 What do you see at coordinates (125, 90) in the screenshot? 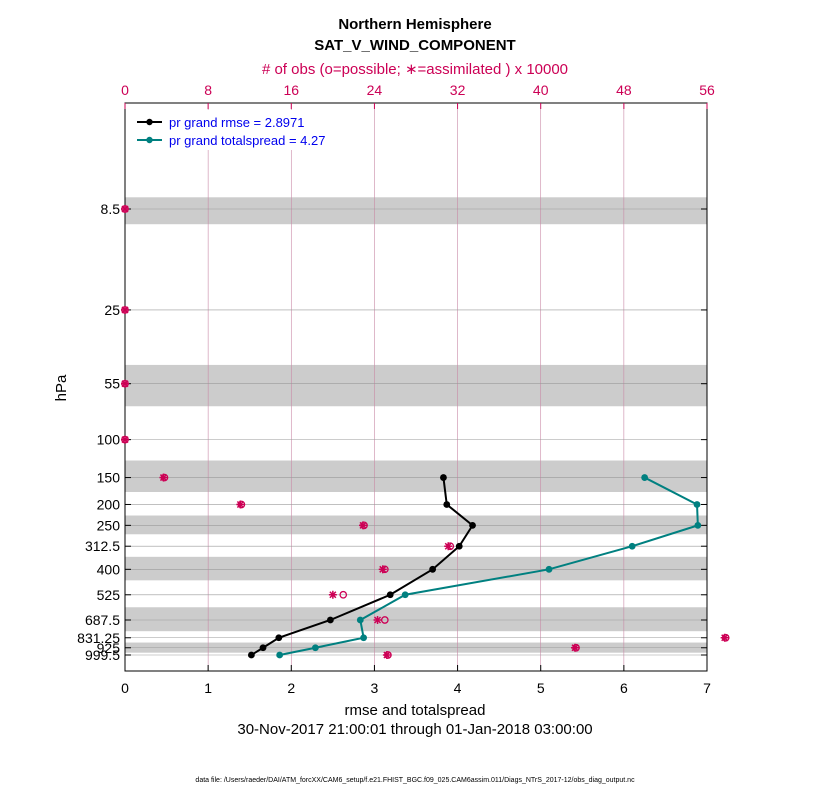
I see `top-tick-label-0: 0` at bounding box center [125, 90].